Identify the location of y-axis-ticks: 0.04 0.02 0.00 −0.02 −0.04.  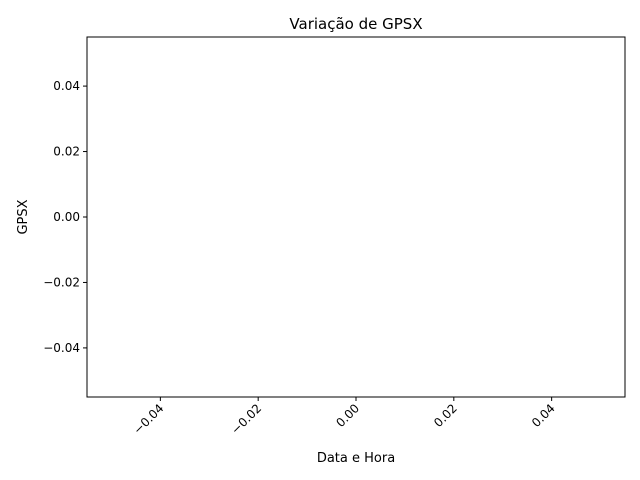
(65, 217).